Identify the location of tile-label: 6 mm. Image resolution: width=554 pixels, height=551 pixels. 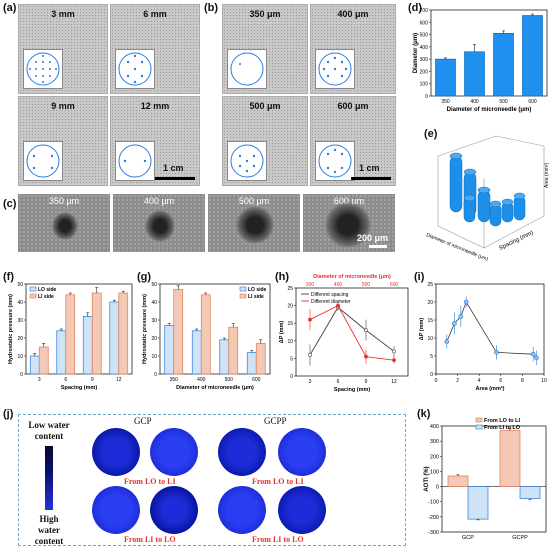
(155, 14).